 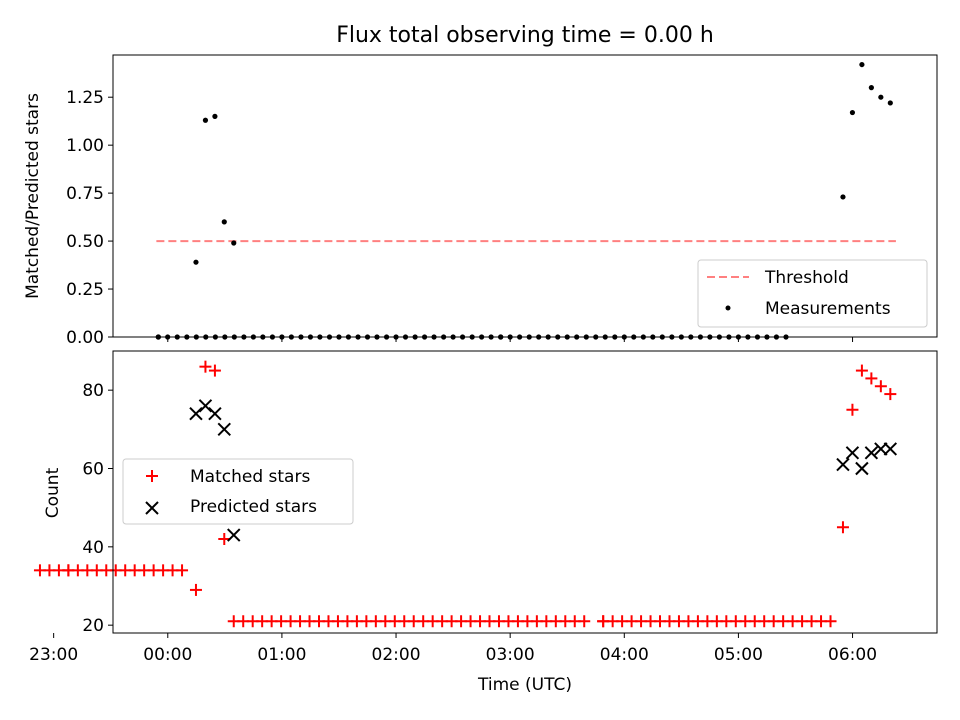 I want to click on x-tick-label: 04:00, so click(x=624, y=655).